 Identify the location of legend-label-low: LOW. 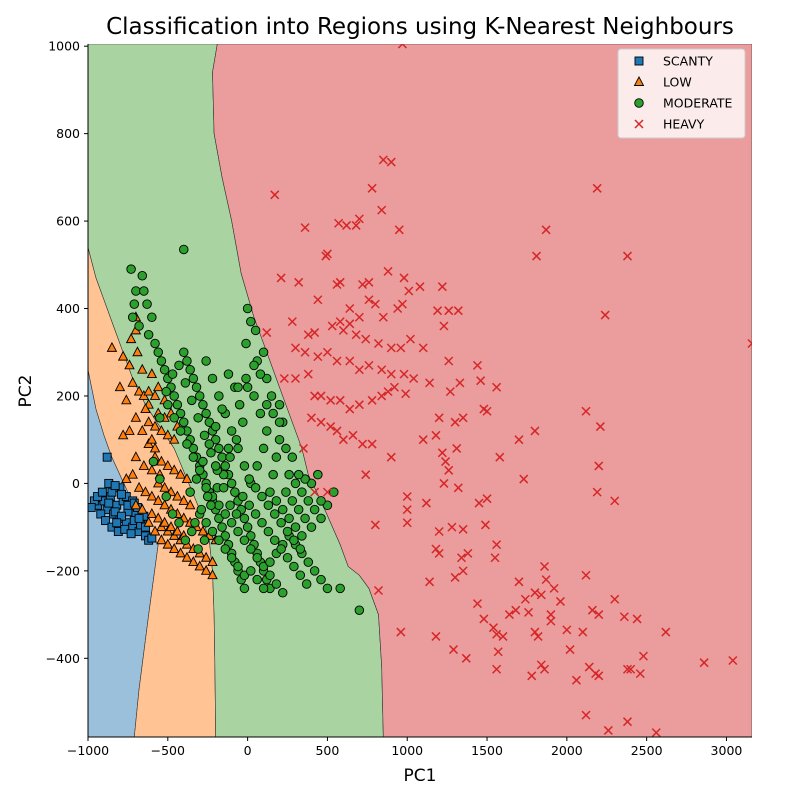
(677, 82).